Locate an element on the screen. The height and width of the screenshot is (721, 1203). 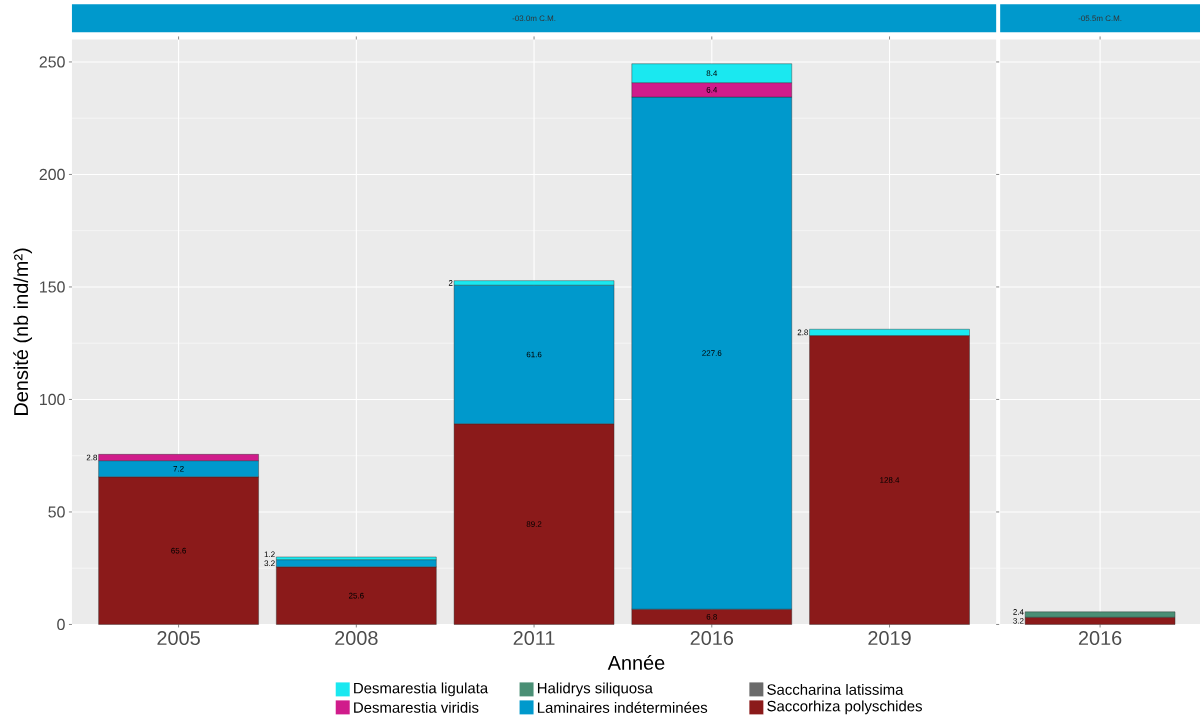
x-axis-title: Année is located at coordinates (636, 662).